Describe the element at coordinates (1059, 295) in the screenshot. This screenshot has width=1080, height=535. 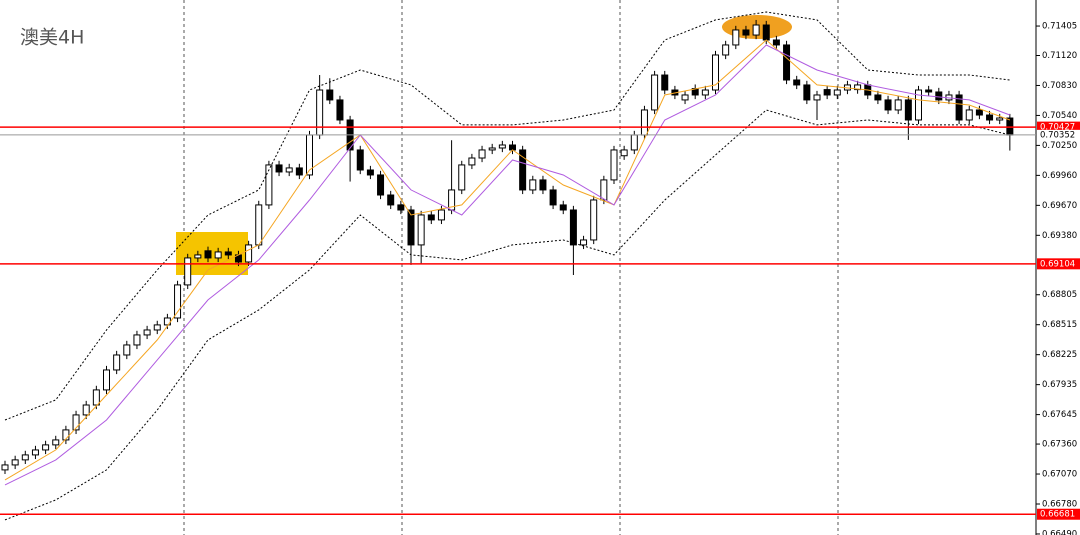
I see `y-tick-label: 0.68805` at that location.